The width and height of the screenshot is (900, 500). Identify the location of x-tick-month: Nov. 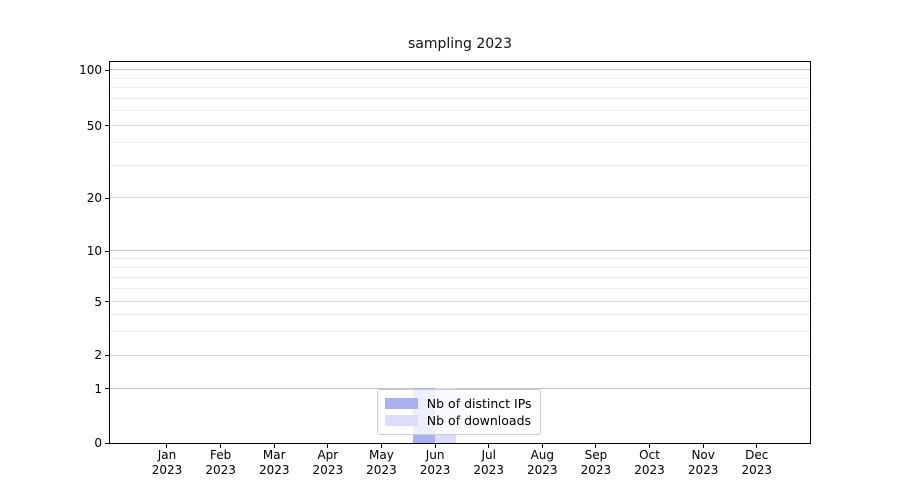
(703, 455).